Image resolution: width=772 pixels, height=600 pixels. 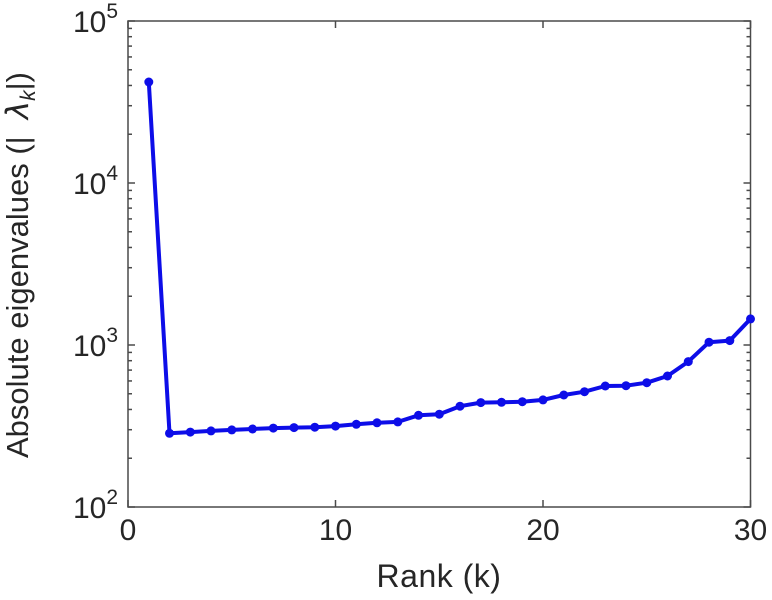 What do you see at coordinates (95, 181) in the screenshot?
I see `y-tick-label: 10⁴` at bounding box center [95, 181].